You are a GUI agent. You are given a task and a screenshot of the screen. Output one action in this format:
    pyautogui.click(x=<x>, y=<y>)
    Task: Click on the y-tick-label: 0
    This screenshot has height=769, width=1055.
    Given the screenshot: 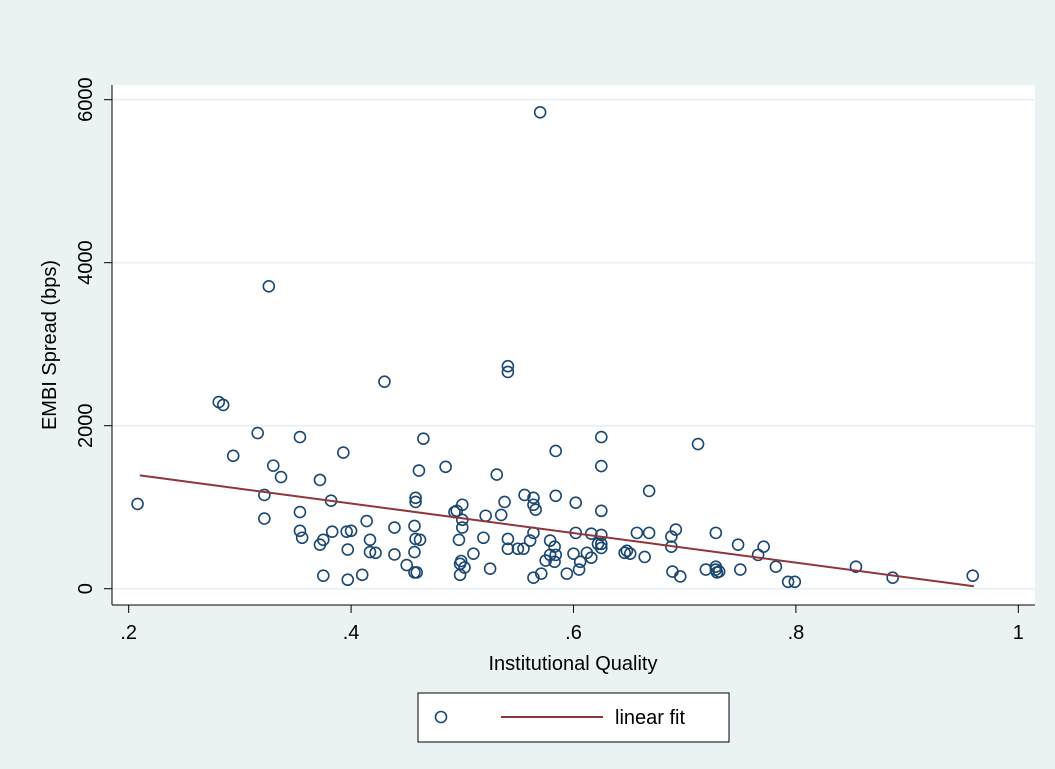 What is the action you would take?
    pyautogui.click(x=86, y=588)
    